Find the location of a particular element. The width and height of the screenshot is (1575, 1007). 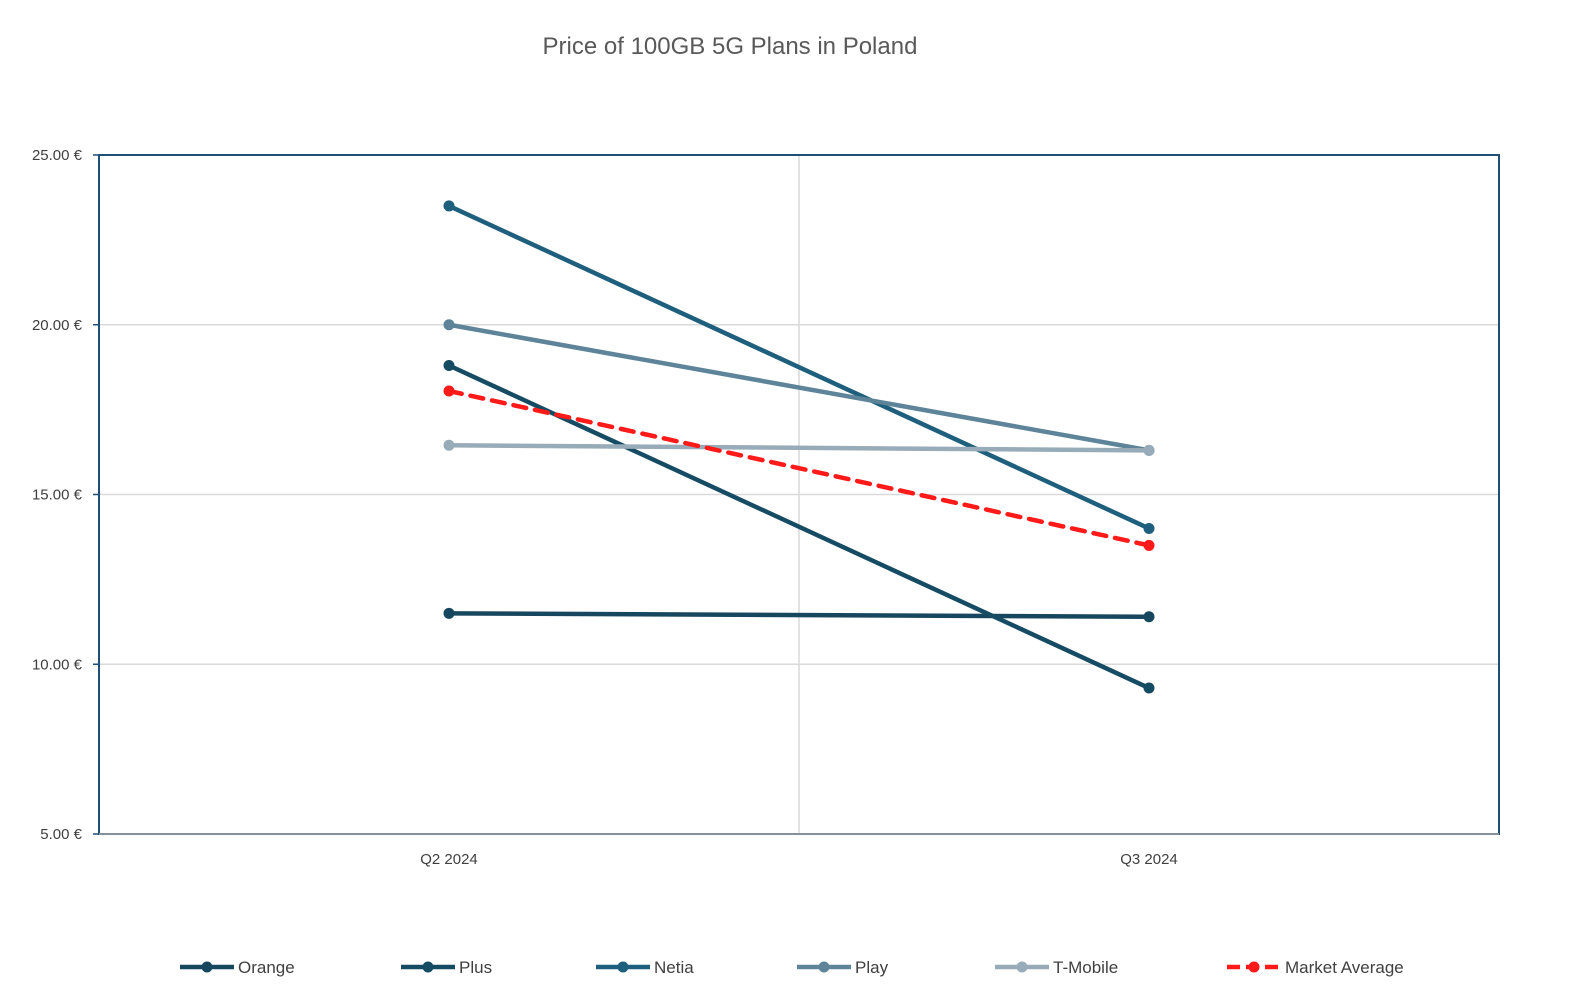

legend-label: Plus is located at coordinates (475, 967).